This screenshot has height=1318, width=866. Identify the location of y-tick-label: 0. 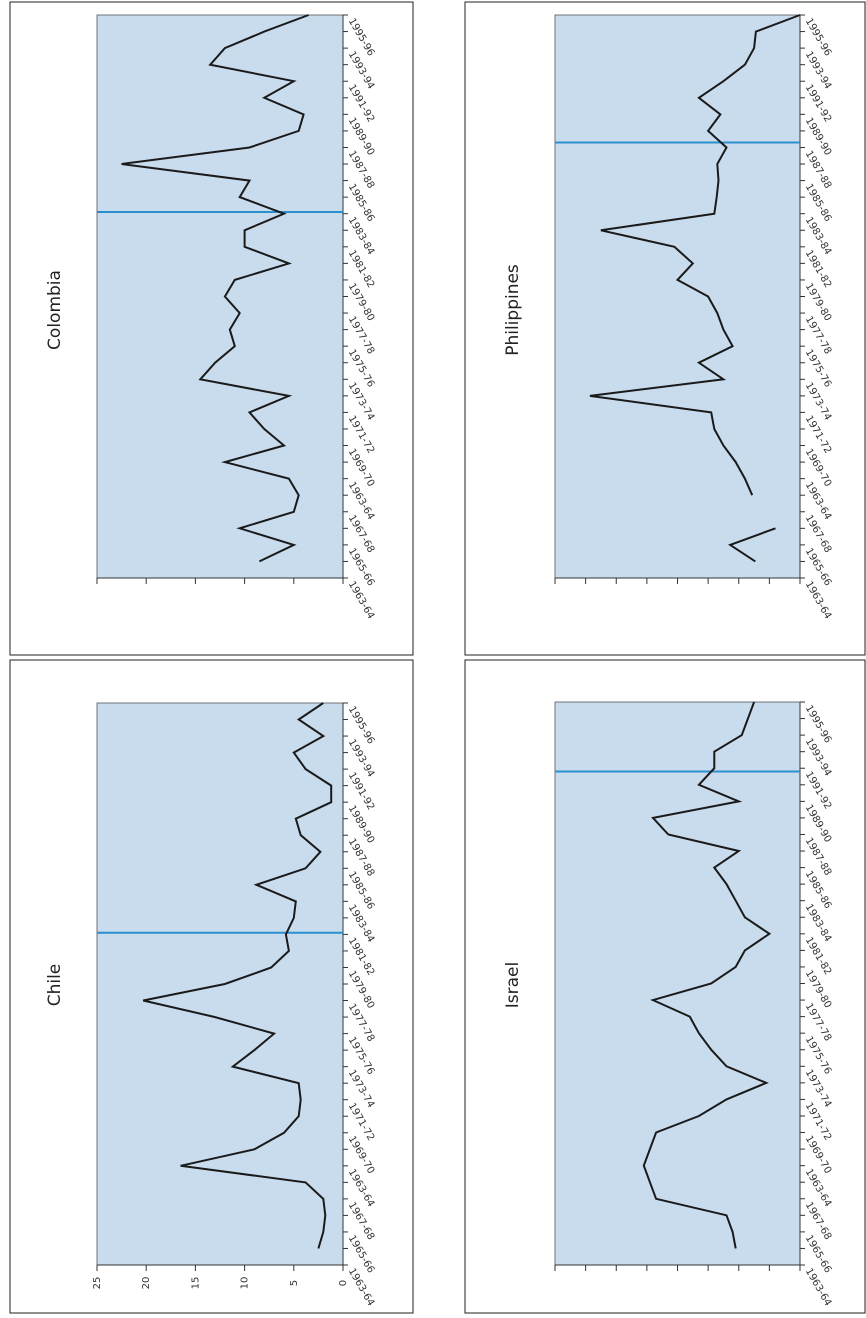
(343, 1283).